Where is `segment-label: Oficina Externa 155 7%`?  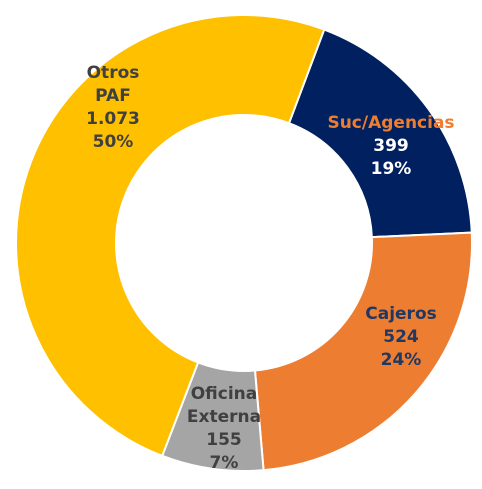
segment-label: Oficina Externa 155 7% is located at coordinates (224, 429).